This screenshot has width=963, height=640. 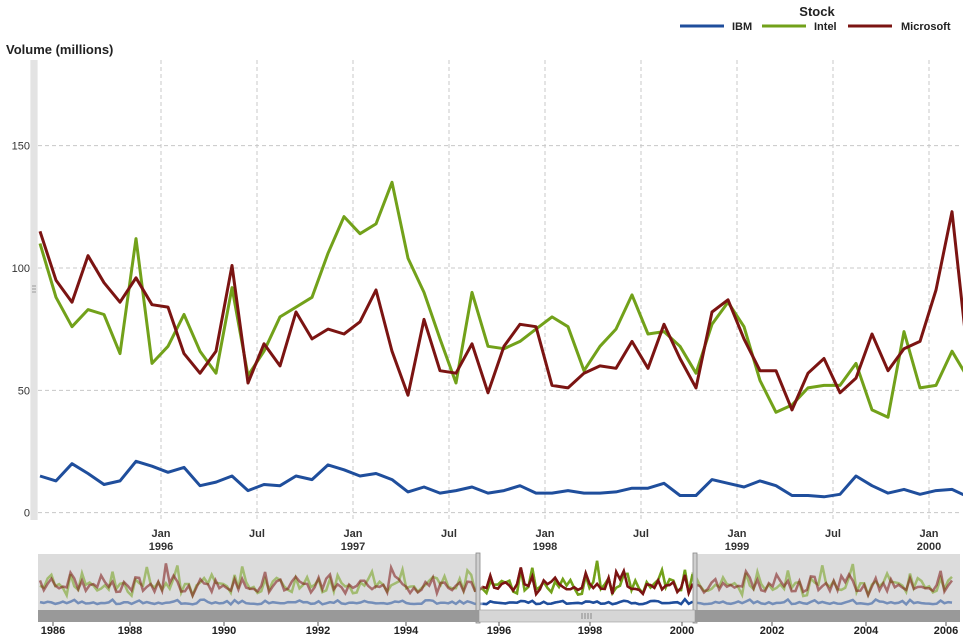 I want to click on legend-label-microsoft: Microsoft, so click(x=926, y=27).